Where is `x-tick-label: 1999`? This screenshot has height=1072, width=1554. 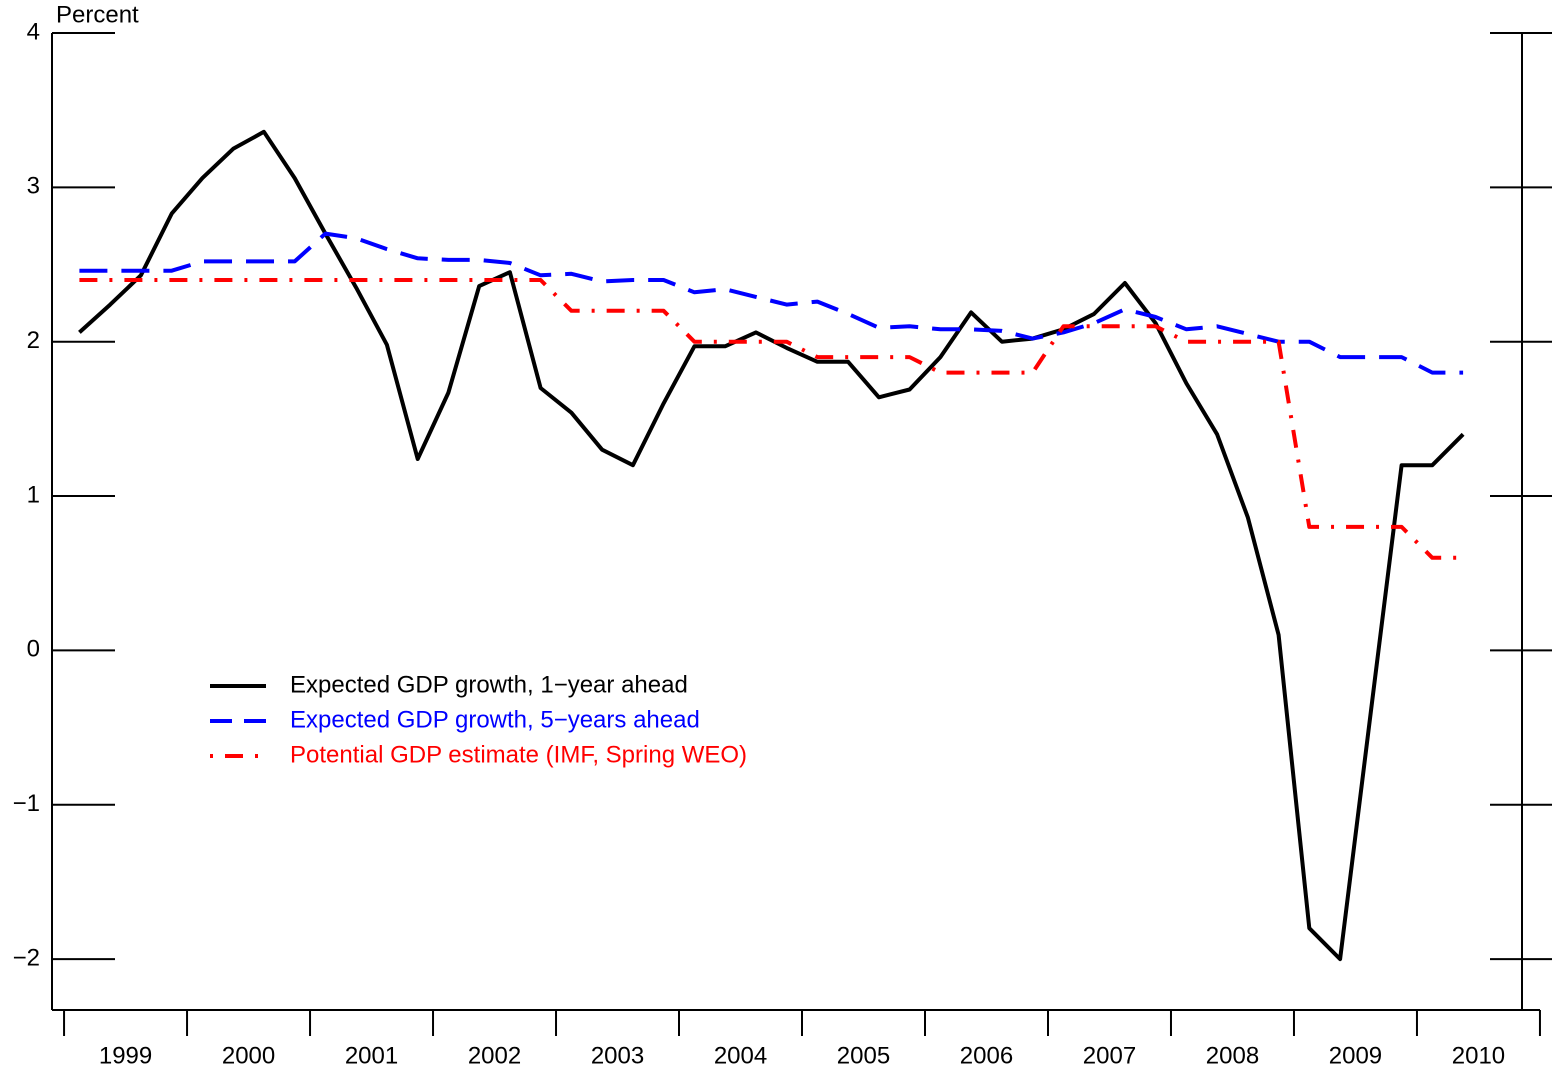 x-tick-label: 1999 is located at coordinates (125, 1055).